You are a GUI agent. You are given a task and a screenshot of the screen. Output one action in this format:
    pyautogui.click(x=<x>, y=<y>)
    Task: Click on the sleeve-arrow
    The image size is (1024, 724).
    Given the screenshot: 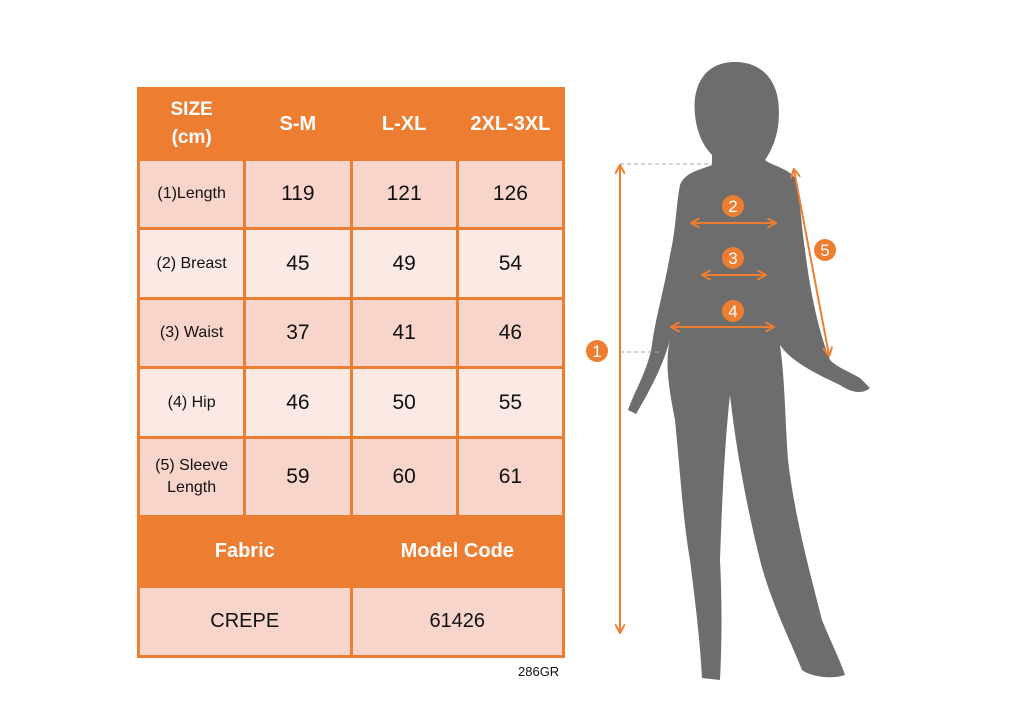 What is the action you would take?
    pyautogui.click(x=811, y=262)
    